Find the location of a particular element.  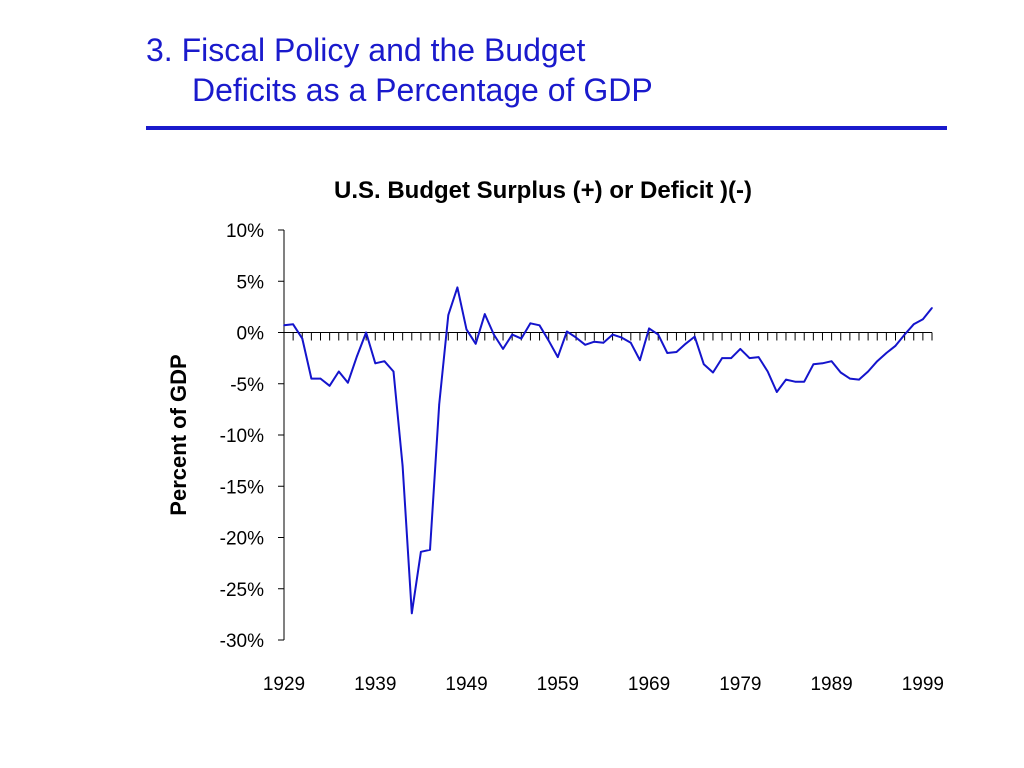

x-tick-label: 1939 is located at coordinates (375, 684).